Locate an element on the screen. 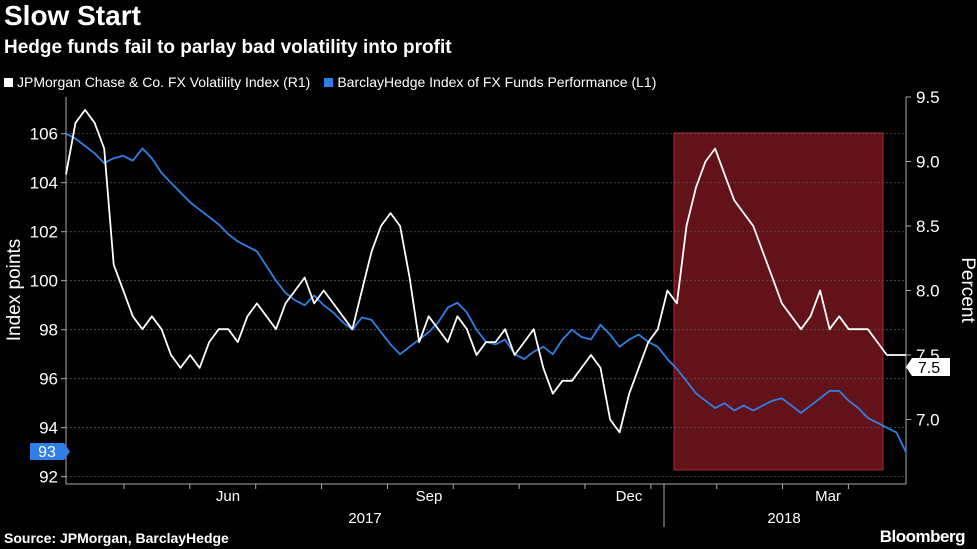  left-tick-label: 98 is located at coordinates (48, 330).